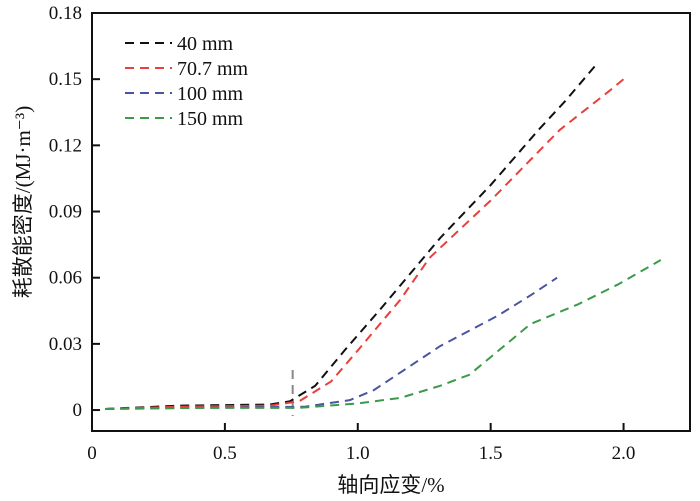 The width and height of the screenshot is (700, 501). I want to click on y-tick-label: 0.12, so click(65, 145).